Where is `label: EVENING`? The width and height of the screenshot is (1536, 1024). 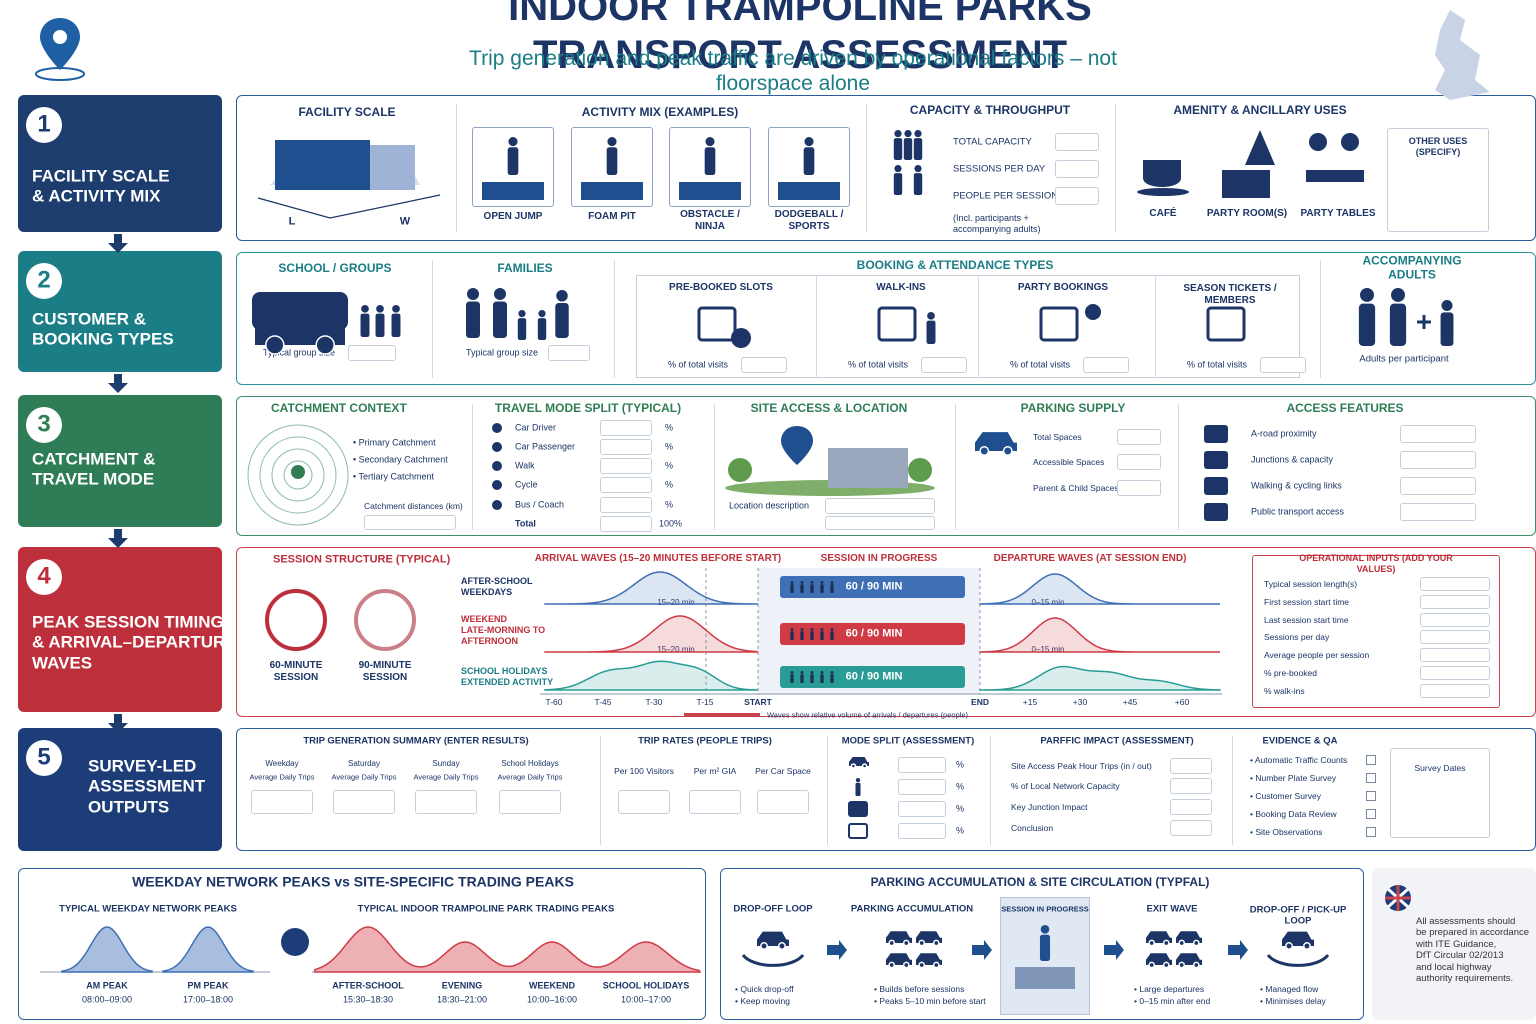 label: EVENING is located at coordinates (462, 985).